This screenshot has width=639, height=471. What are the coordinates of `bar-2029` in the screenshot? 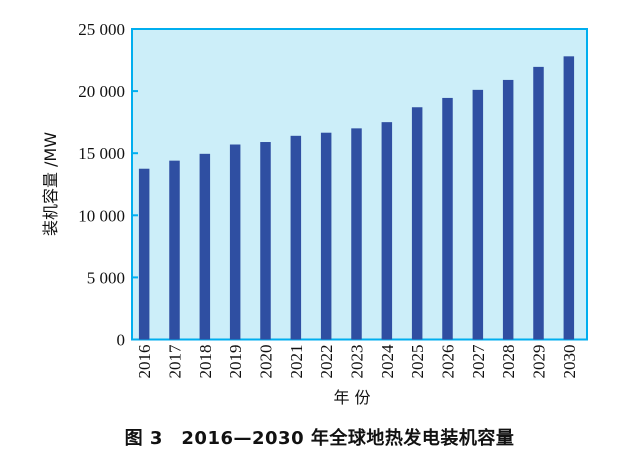 It's located at (538, 203).